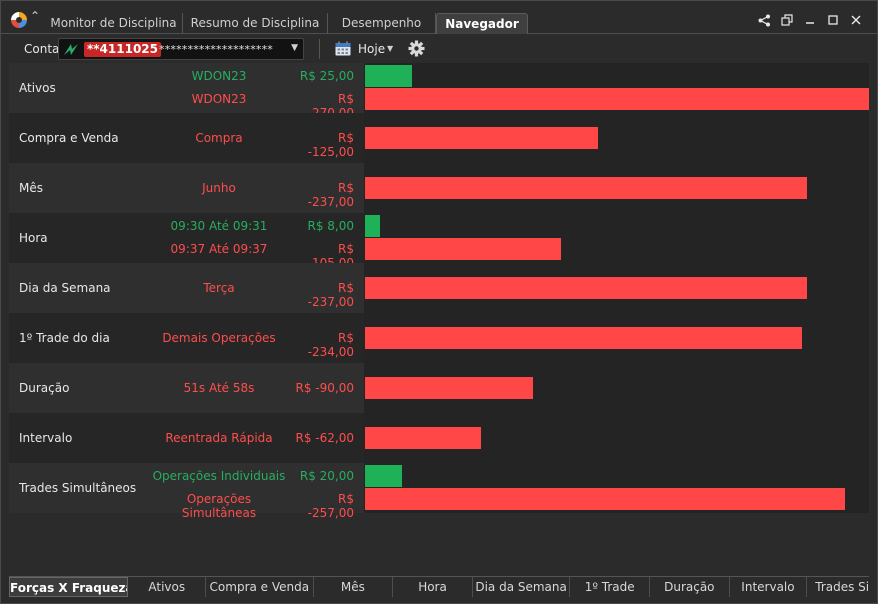  Describe the element at coordinates (122, 49) in the screenshot. I see `account-number-badge: **4111025` at that location.